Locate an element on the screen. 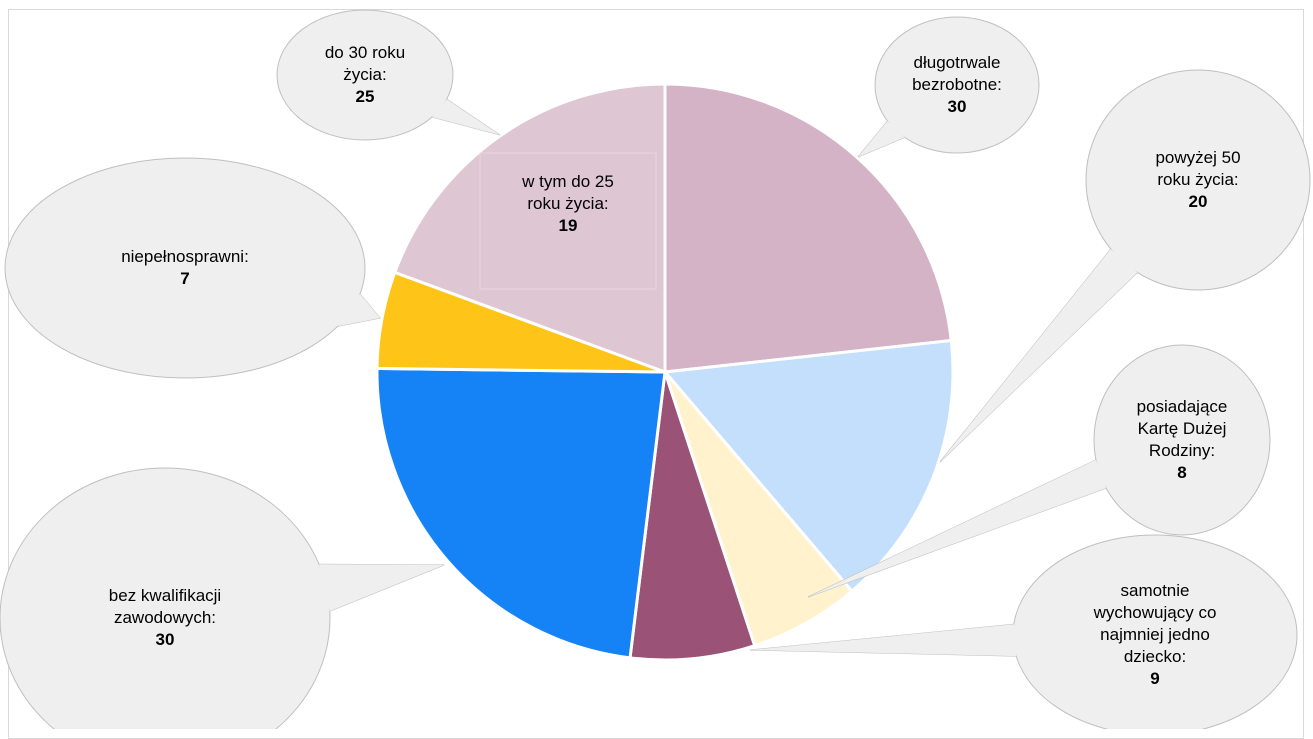 The width and height of the screenshot is (1313, 739). callout-value: 8 is located at coordinates (1181, 472).